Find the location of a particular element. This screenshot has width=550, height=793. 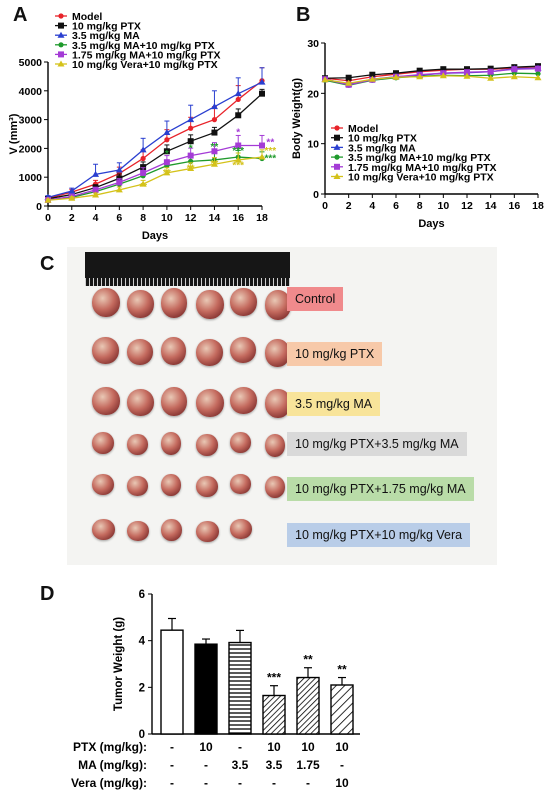

y-tick-label: 20 is located at coordinates (313, 94).